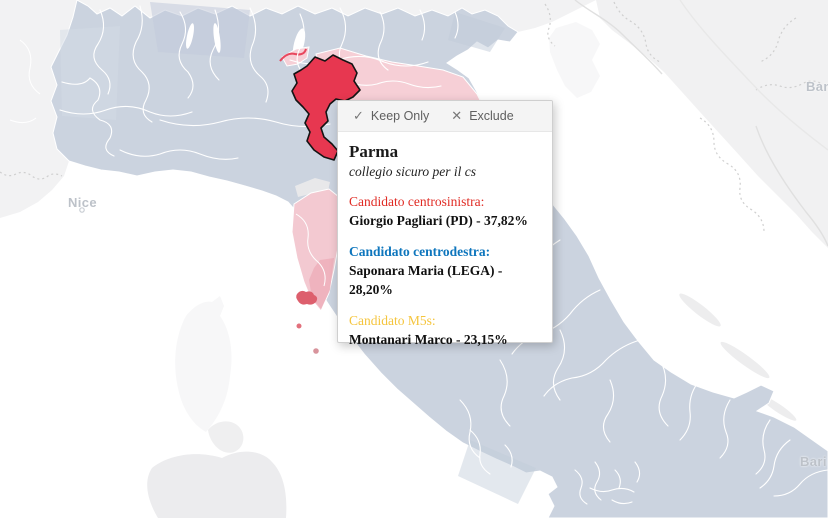  I want to click on exclude-label: Exclude, so click(491, 116).